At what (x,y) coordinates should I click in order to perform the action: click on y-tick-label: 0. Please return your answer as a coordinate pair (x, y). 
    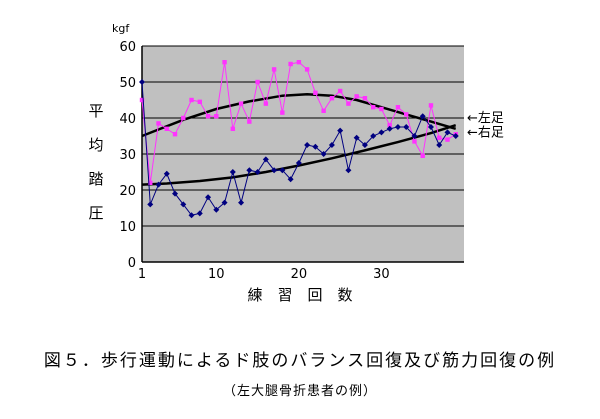
    Looking at the image, I should click on (132, 263).